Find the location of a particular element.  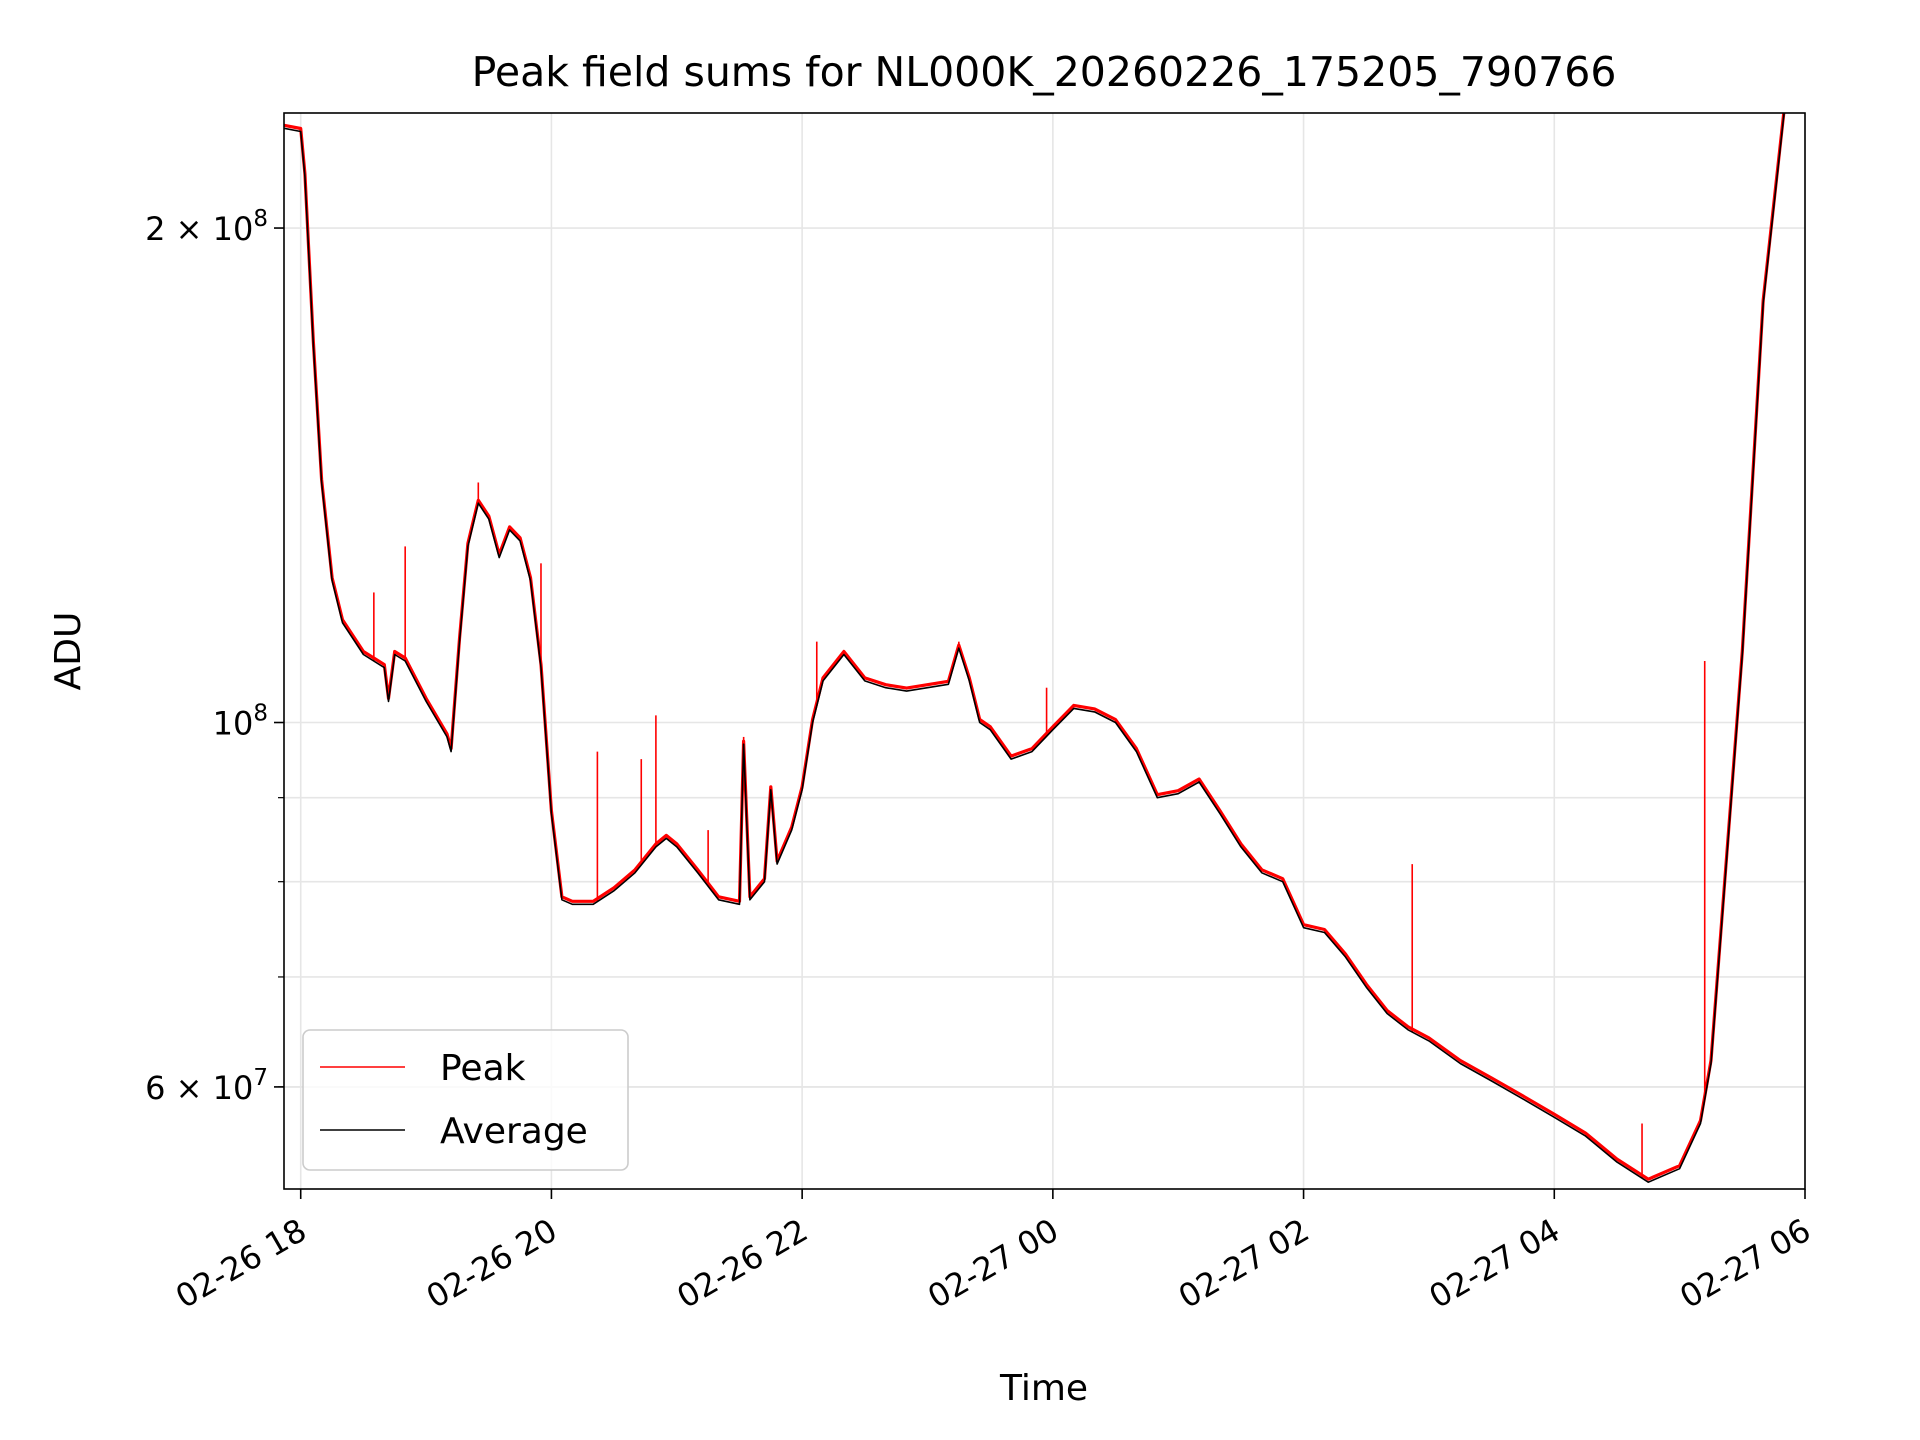

y-tick-label: 6 × 107 is located at coordinates (206, 1086).